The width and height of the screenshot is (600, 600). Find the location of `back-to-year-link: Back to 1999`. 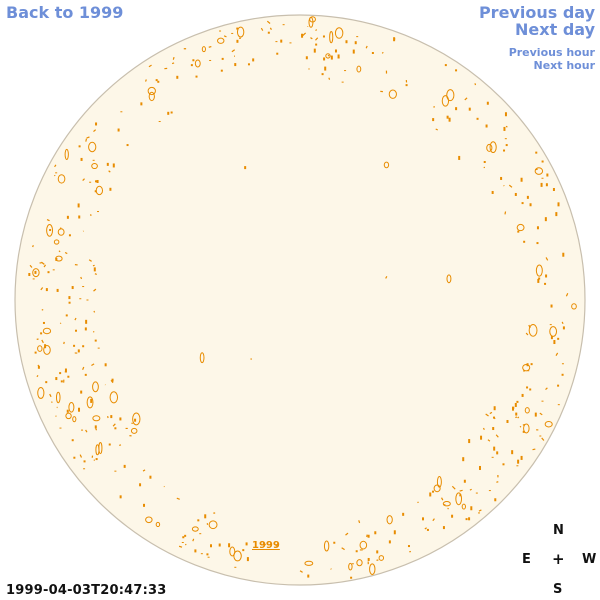

back-to-year-link: Back to 1999 is located at coordinates (65, 12).